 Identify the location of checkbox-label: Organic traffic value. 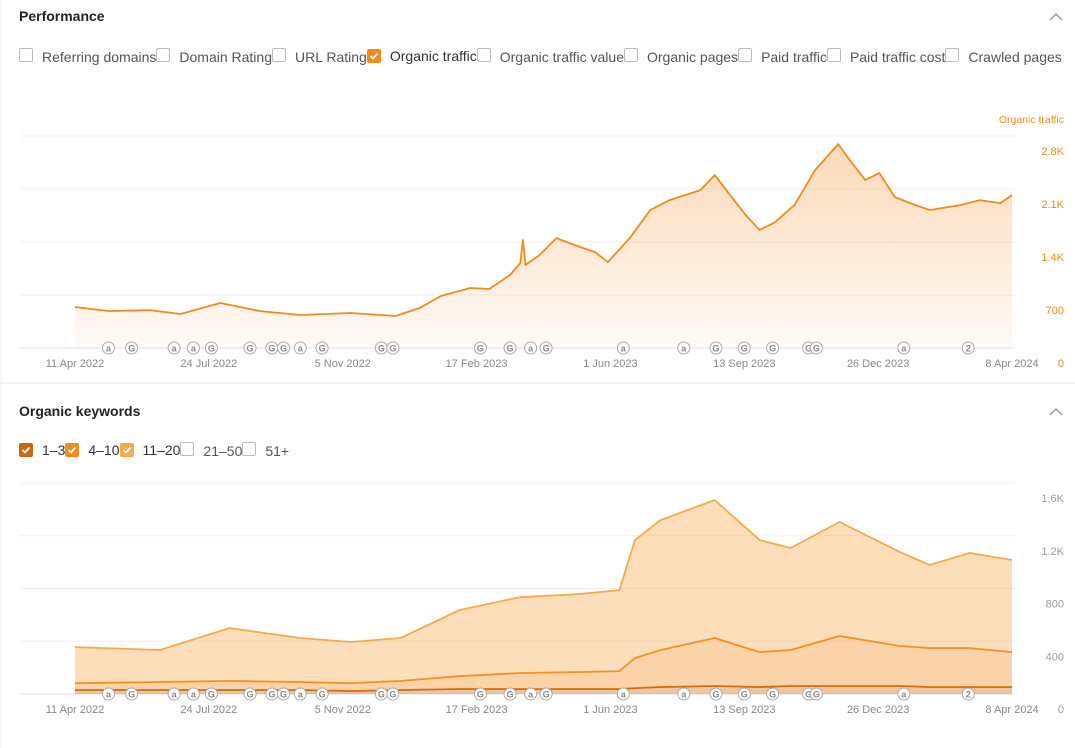
(561, 57).